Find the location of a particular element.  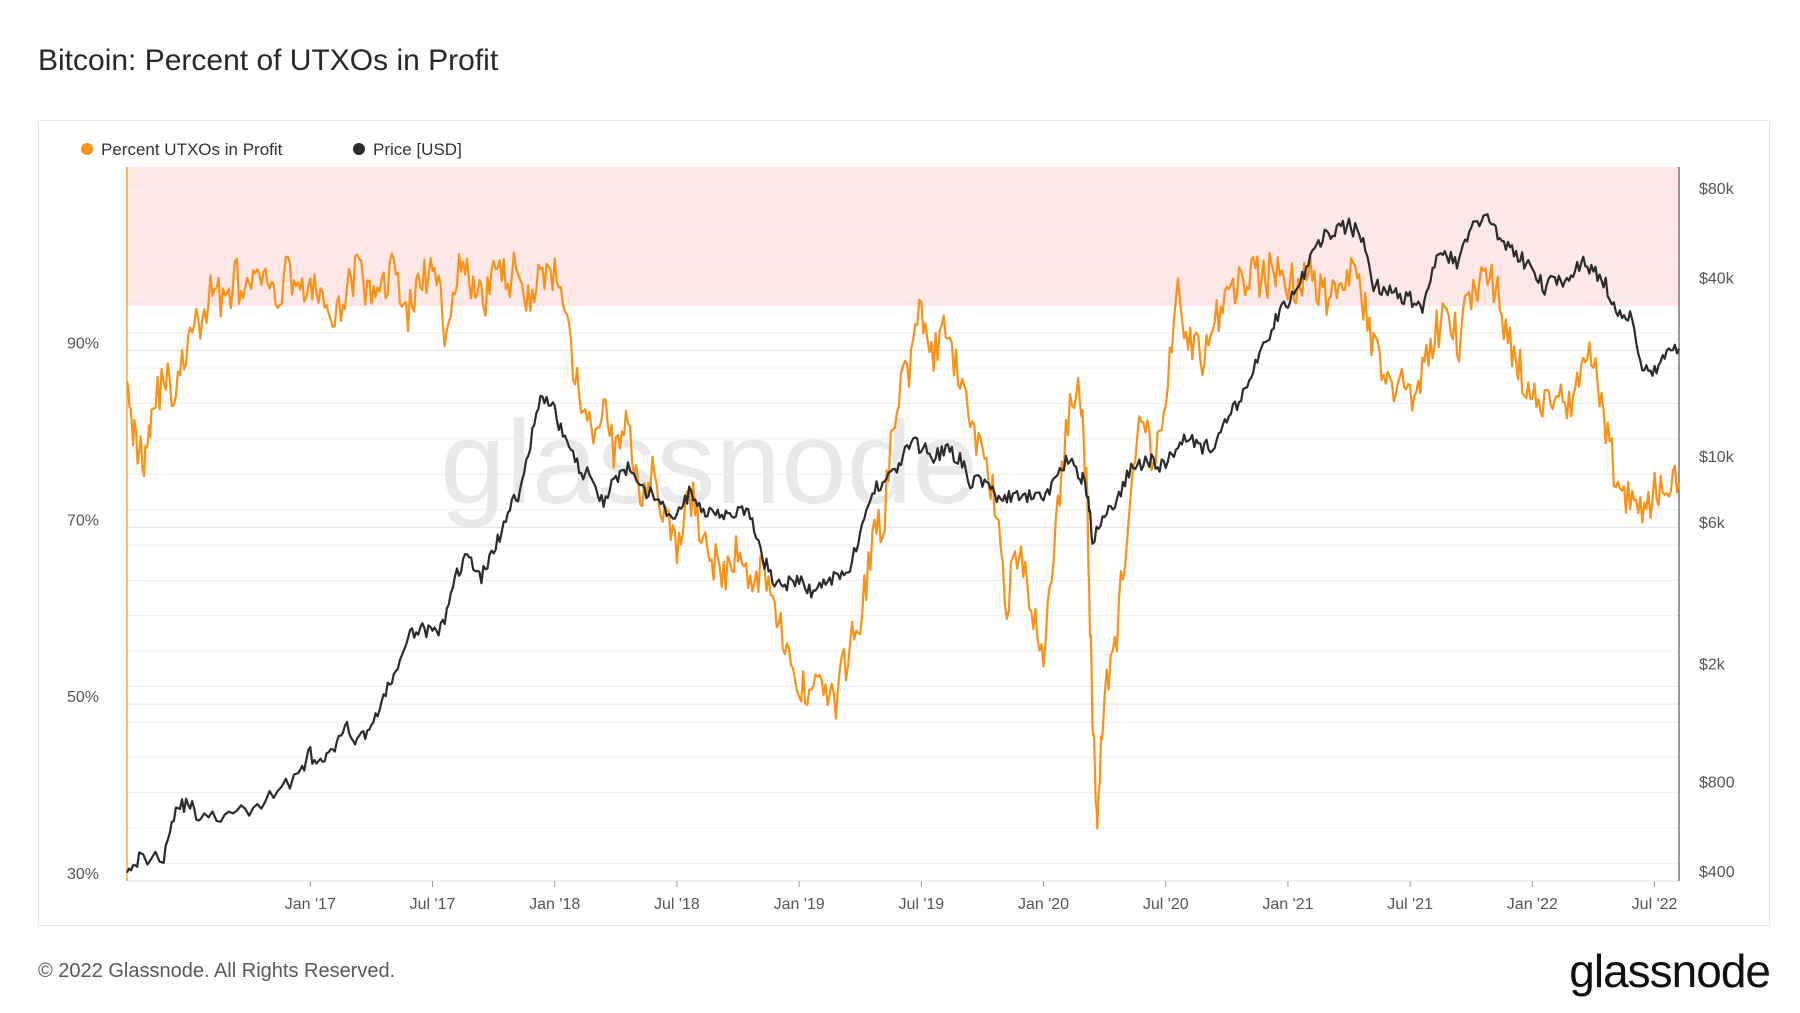

x-tick-label: Jul '22 is located at coordinates (1655, 904).